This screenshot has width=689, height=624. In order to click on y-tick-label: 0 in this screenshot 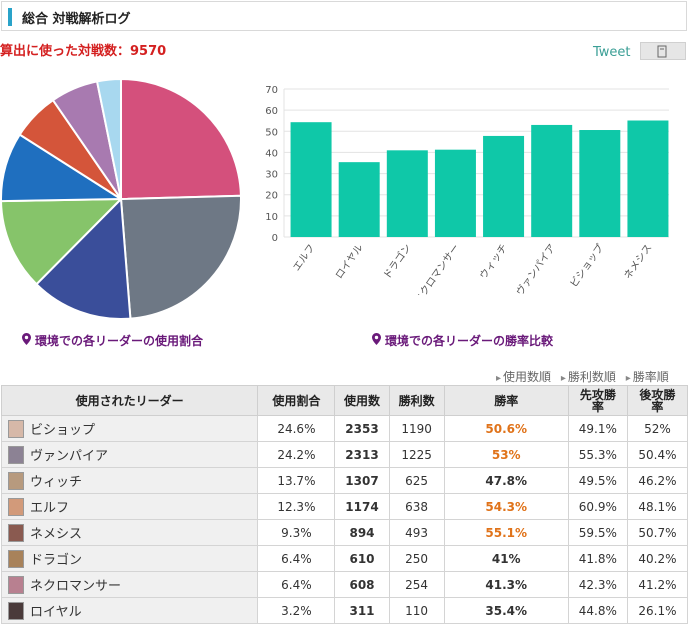, I will do `click(275, 238)`.